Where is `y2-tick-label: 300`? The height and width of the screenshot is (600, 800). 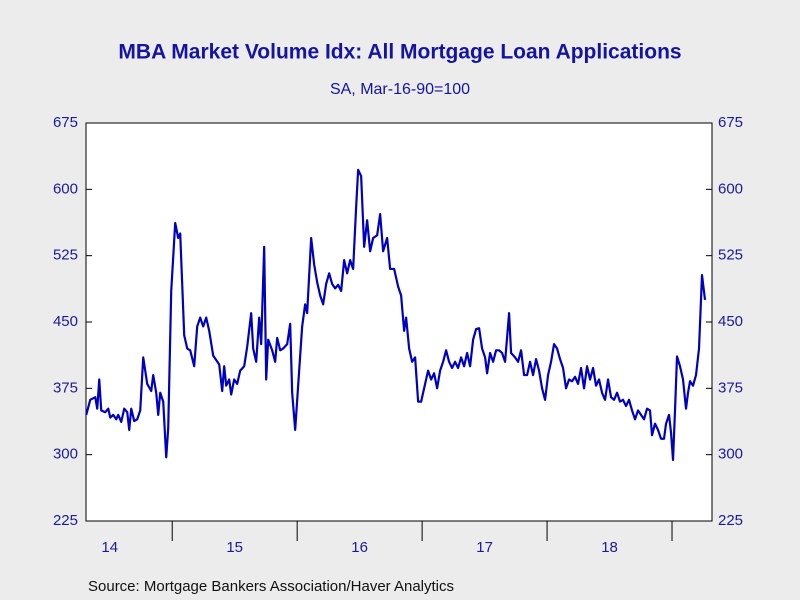 y2-tick-label: 300 is located at coordinates (730, 454).